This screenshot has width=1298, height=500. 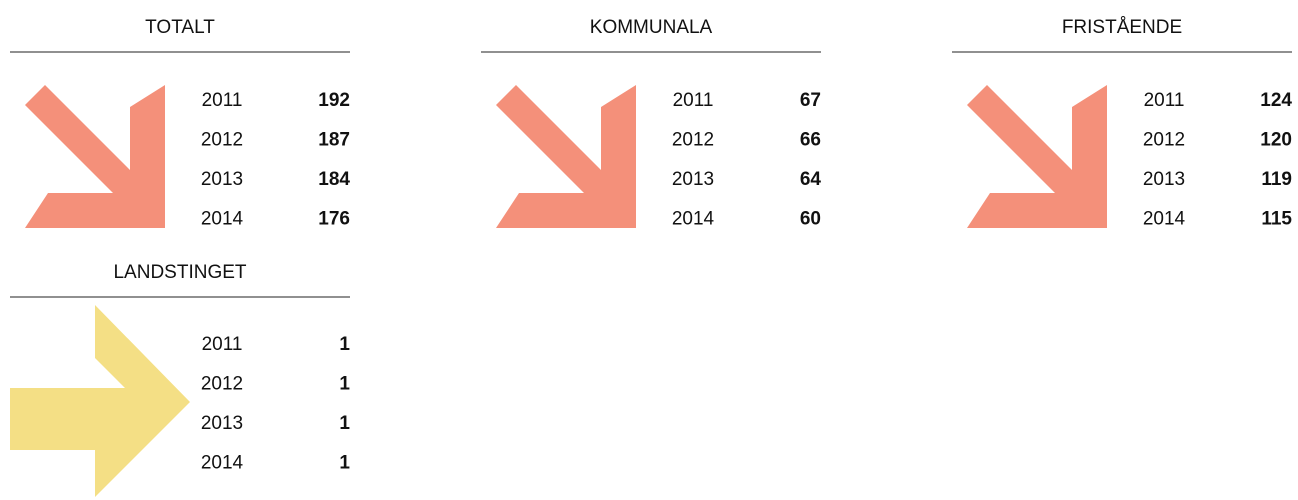 I want to click on value: 187, so click(x=334, y=140).